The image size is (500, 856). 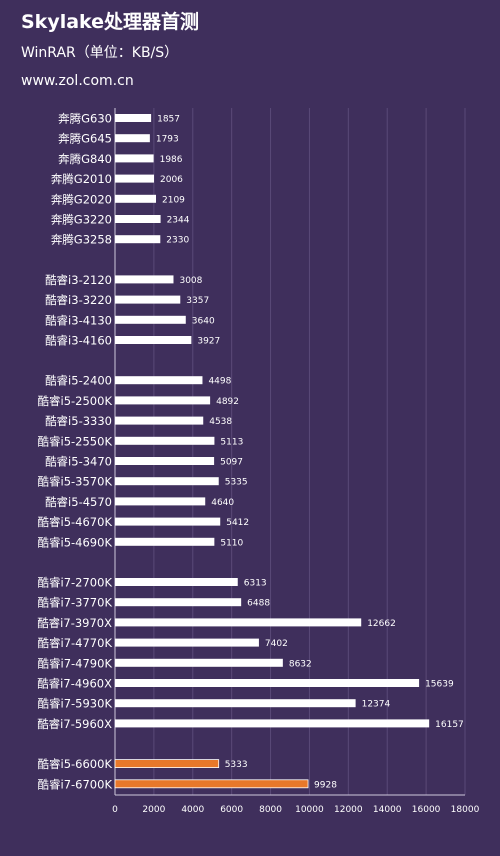 I want to click on category-label: 酷睿i3-2120, so click(x=78, y=280).